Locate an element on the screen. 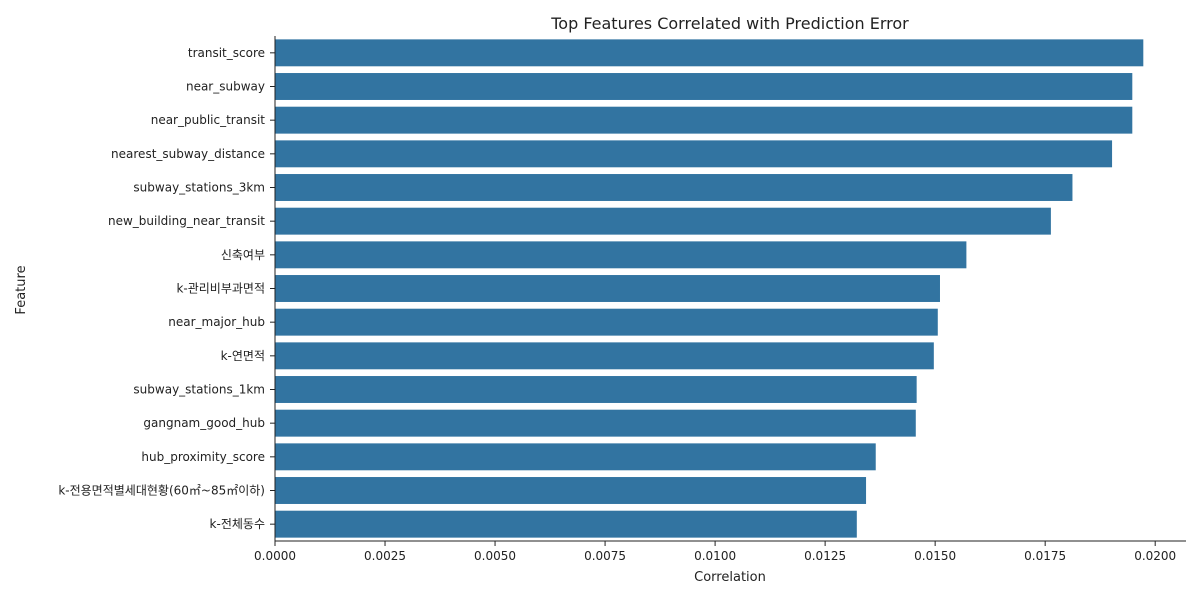 The image size is (1200, 604). y-tick-label: k-전체동수 is located at coordinates (237, 524).